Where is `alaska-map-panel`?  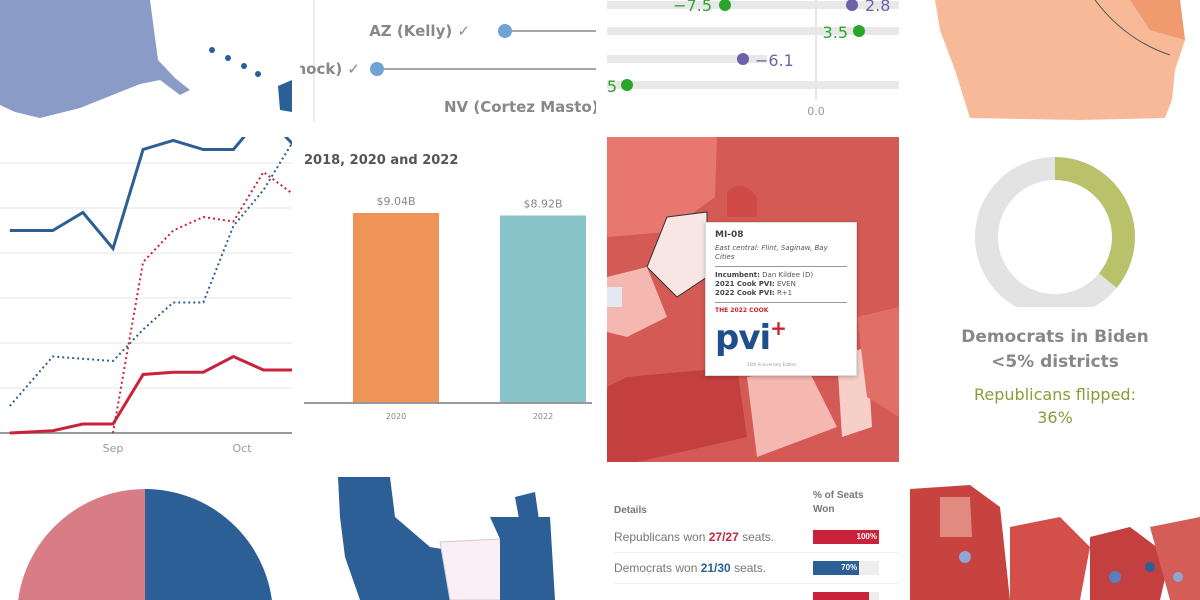 alaska-map-panel is located at coordinates (146, 61).